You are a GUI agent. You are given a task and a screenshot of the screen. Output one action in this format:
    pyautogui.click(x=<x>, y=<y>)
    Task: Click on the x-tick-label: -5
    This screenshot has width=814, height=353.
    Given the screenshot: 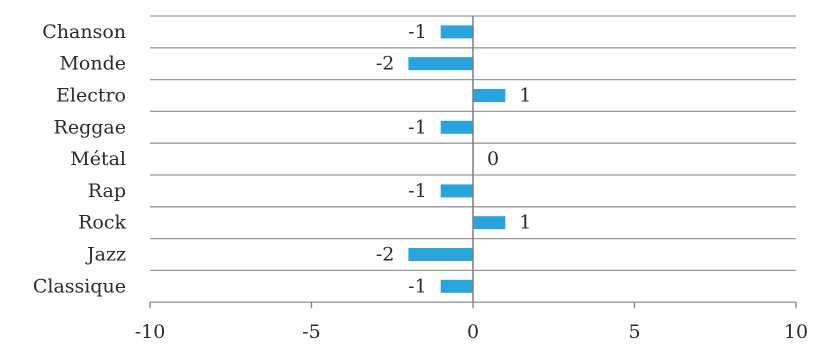 What is the action you would take?
    pyautogui.click(x=311, y=332)
    